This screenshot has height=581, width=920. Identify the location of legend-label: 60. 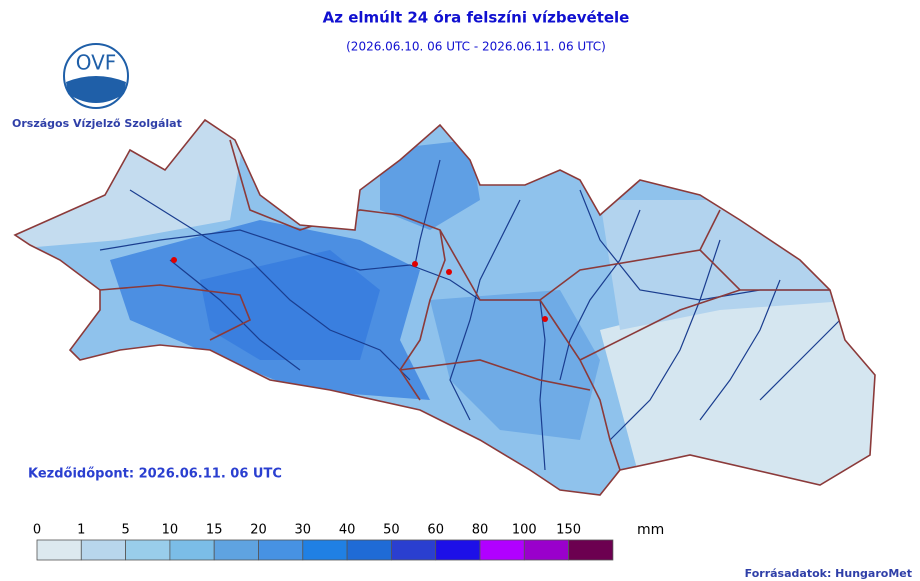
(435, 530).